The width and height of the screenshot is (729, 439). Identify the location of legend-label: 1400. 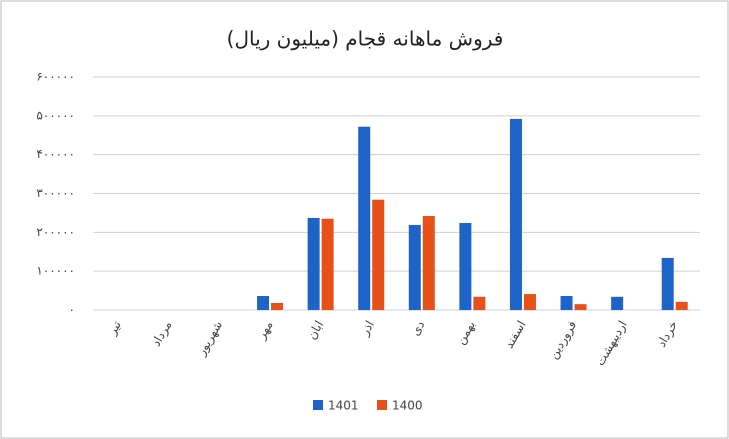
(407, 406).